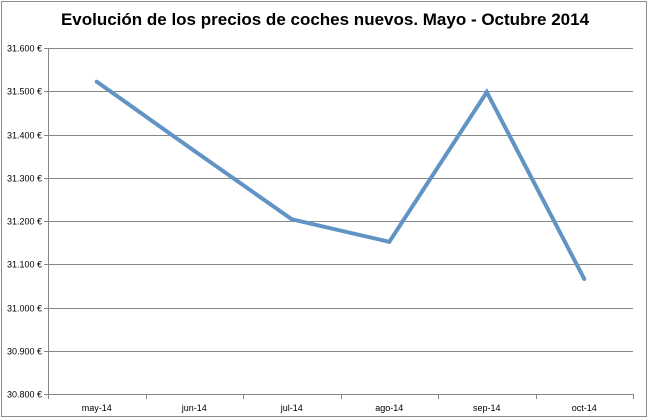  I want to click on y-tick-label: 31.000 €, so click(24, 309).